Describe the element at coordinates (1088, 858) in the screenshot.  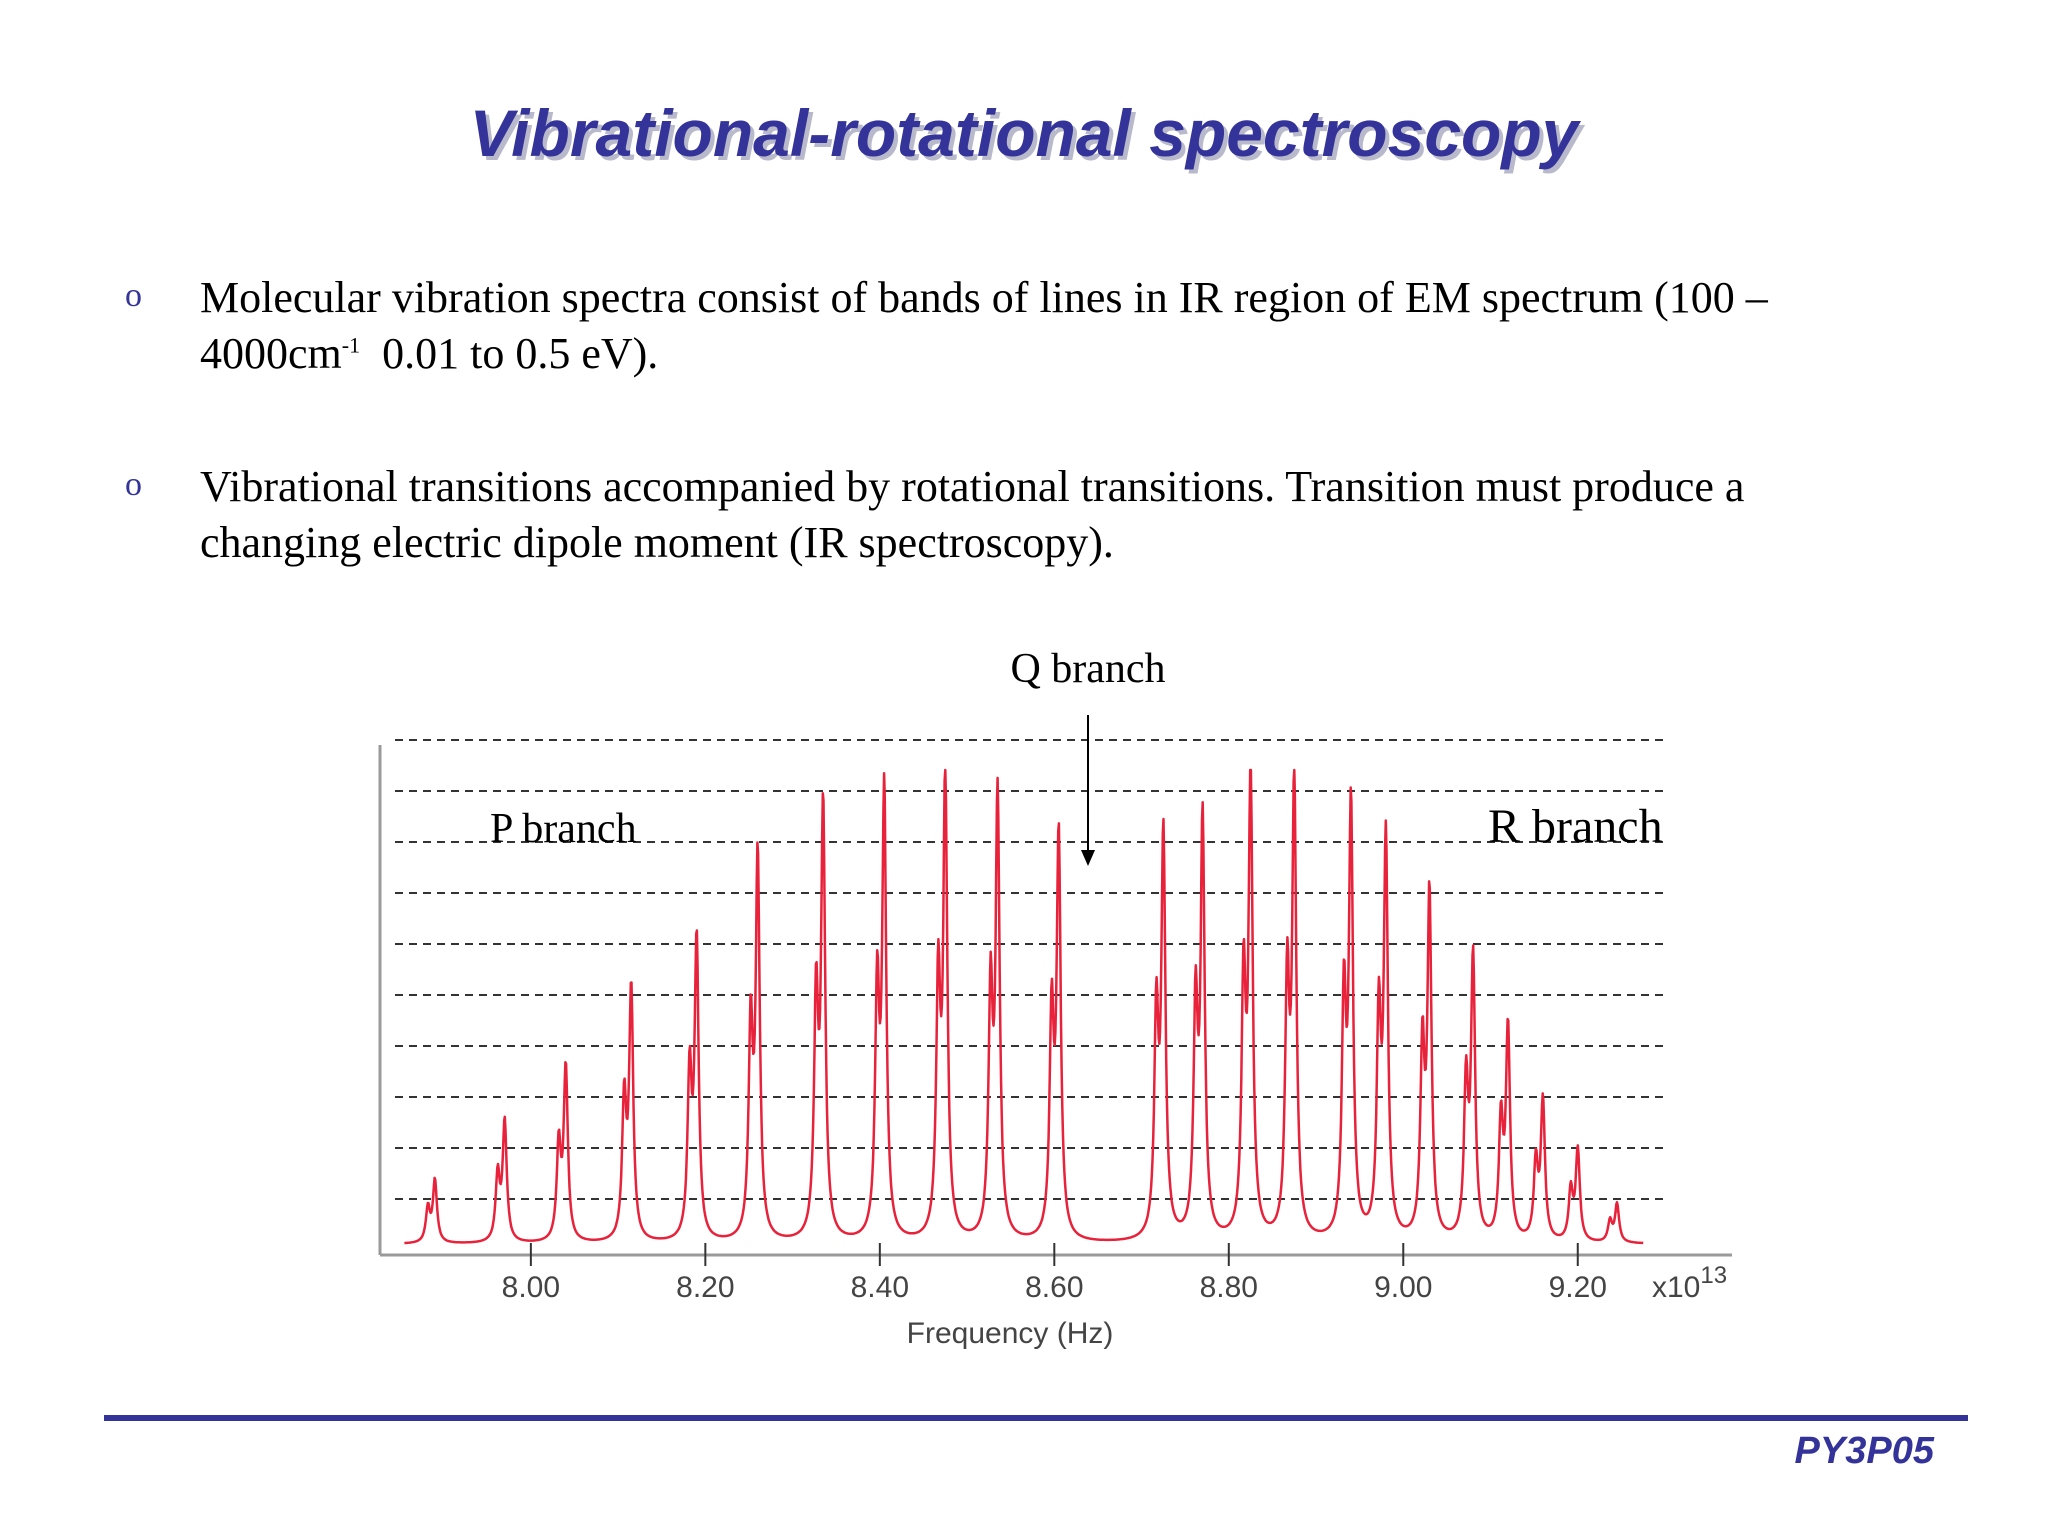
I see `q-branch-arrowhead-icon` at that location.